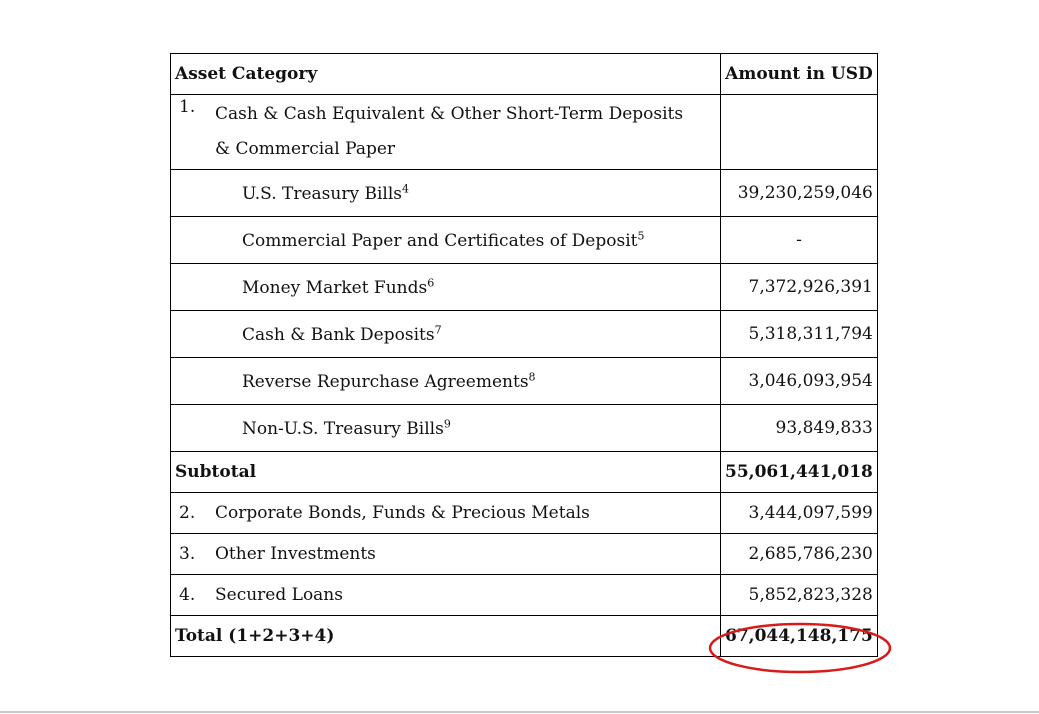 This screenshot has width=1039, height=714. What do you see at coordinates (187, 595) in the screenshot?
I see `row-number: 4.` at bounding box center [187, 595].